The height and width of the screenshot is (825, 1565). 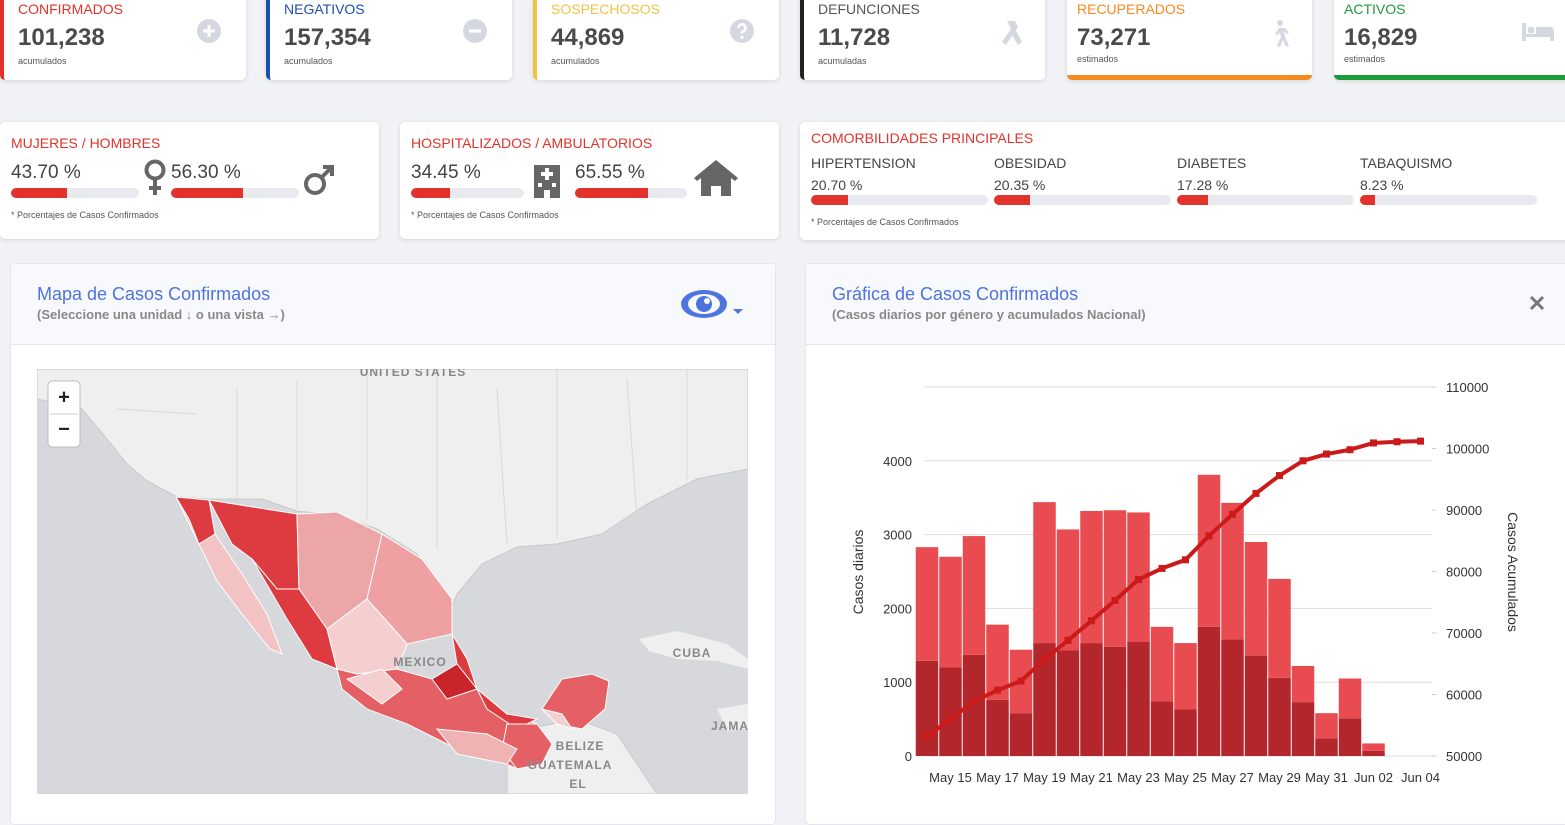 What do you see at coordinates (155, 177) in the screenshot?
I see `female-icon` at bounding box center [155, 177].